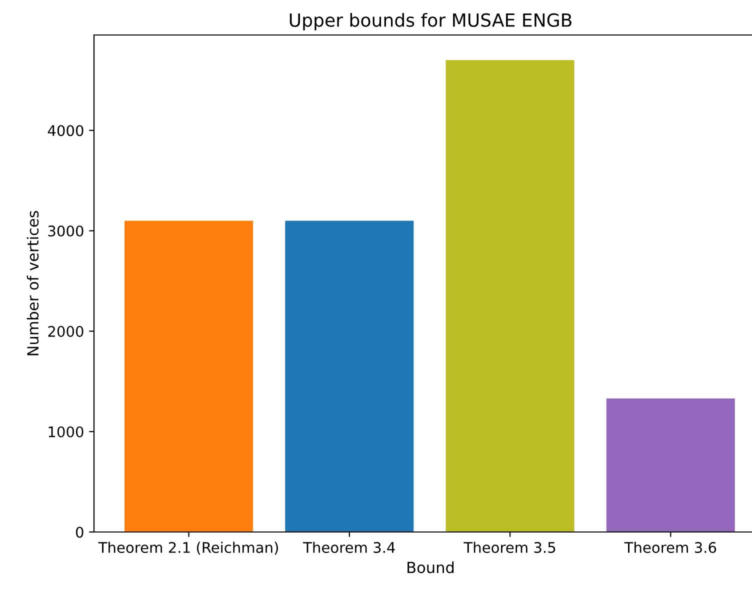 The width and height of the screenshot is (752, 592). I want to click on y-tick-label: 2000, so click(66, 331).